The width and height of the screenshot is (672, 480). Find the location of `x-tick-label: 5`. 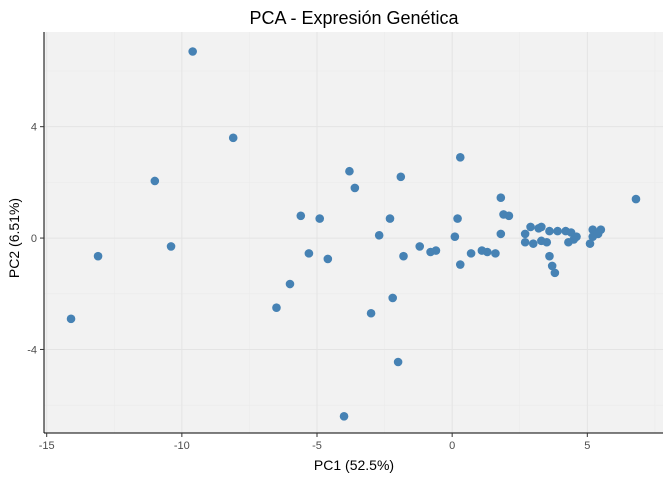

x-tick-label: 5 is located at coordinates (587, 446).